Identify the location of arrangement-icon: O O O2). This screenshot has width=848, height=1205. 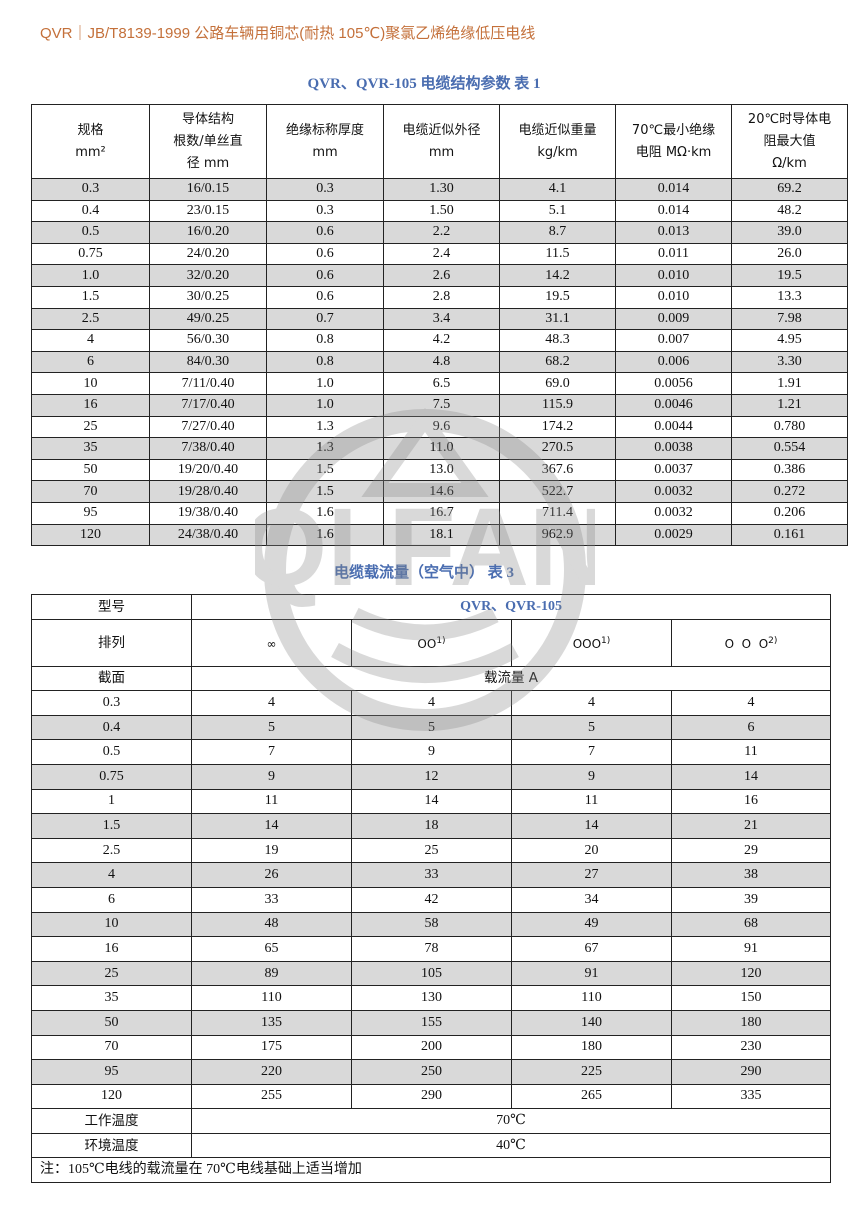
(751, 642).